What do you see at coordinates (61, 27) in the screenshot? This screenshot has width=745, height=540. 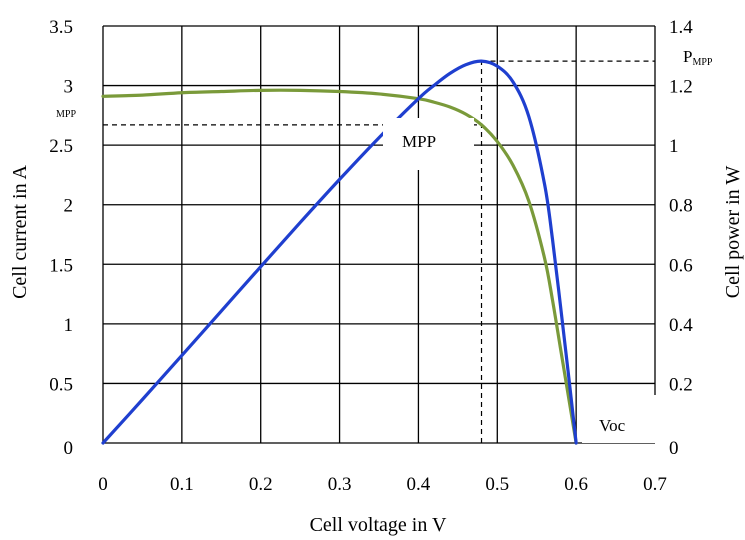 I see `y-left-tick-label: 3.5` at bounding box center [61, 27].